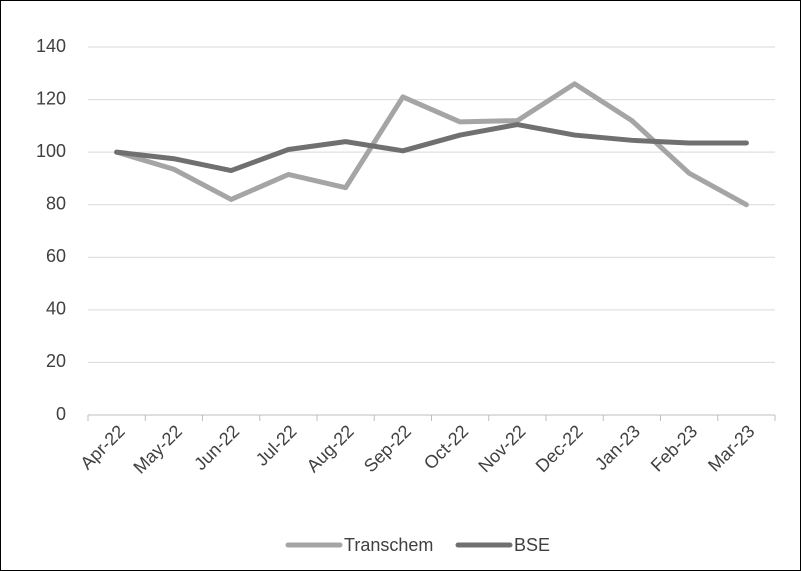  What do you see at coordinates (56, 309) in the screenshot?
I see `y-tick-label: 40` at bounding box center [56, 309].